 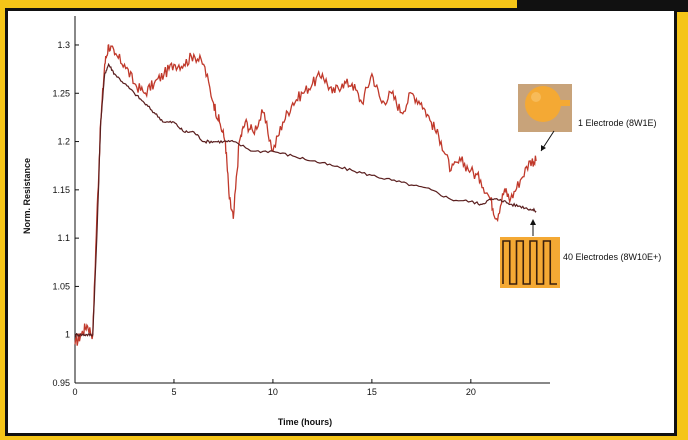 What do you see at coordinates (305, 422) in the screenshot?
I see `x-axis-label: Time (hours)` at bounding box center [305, 422].